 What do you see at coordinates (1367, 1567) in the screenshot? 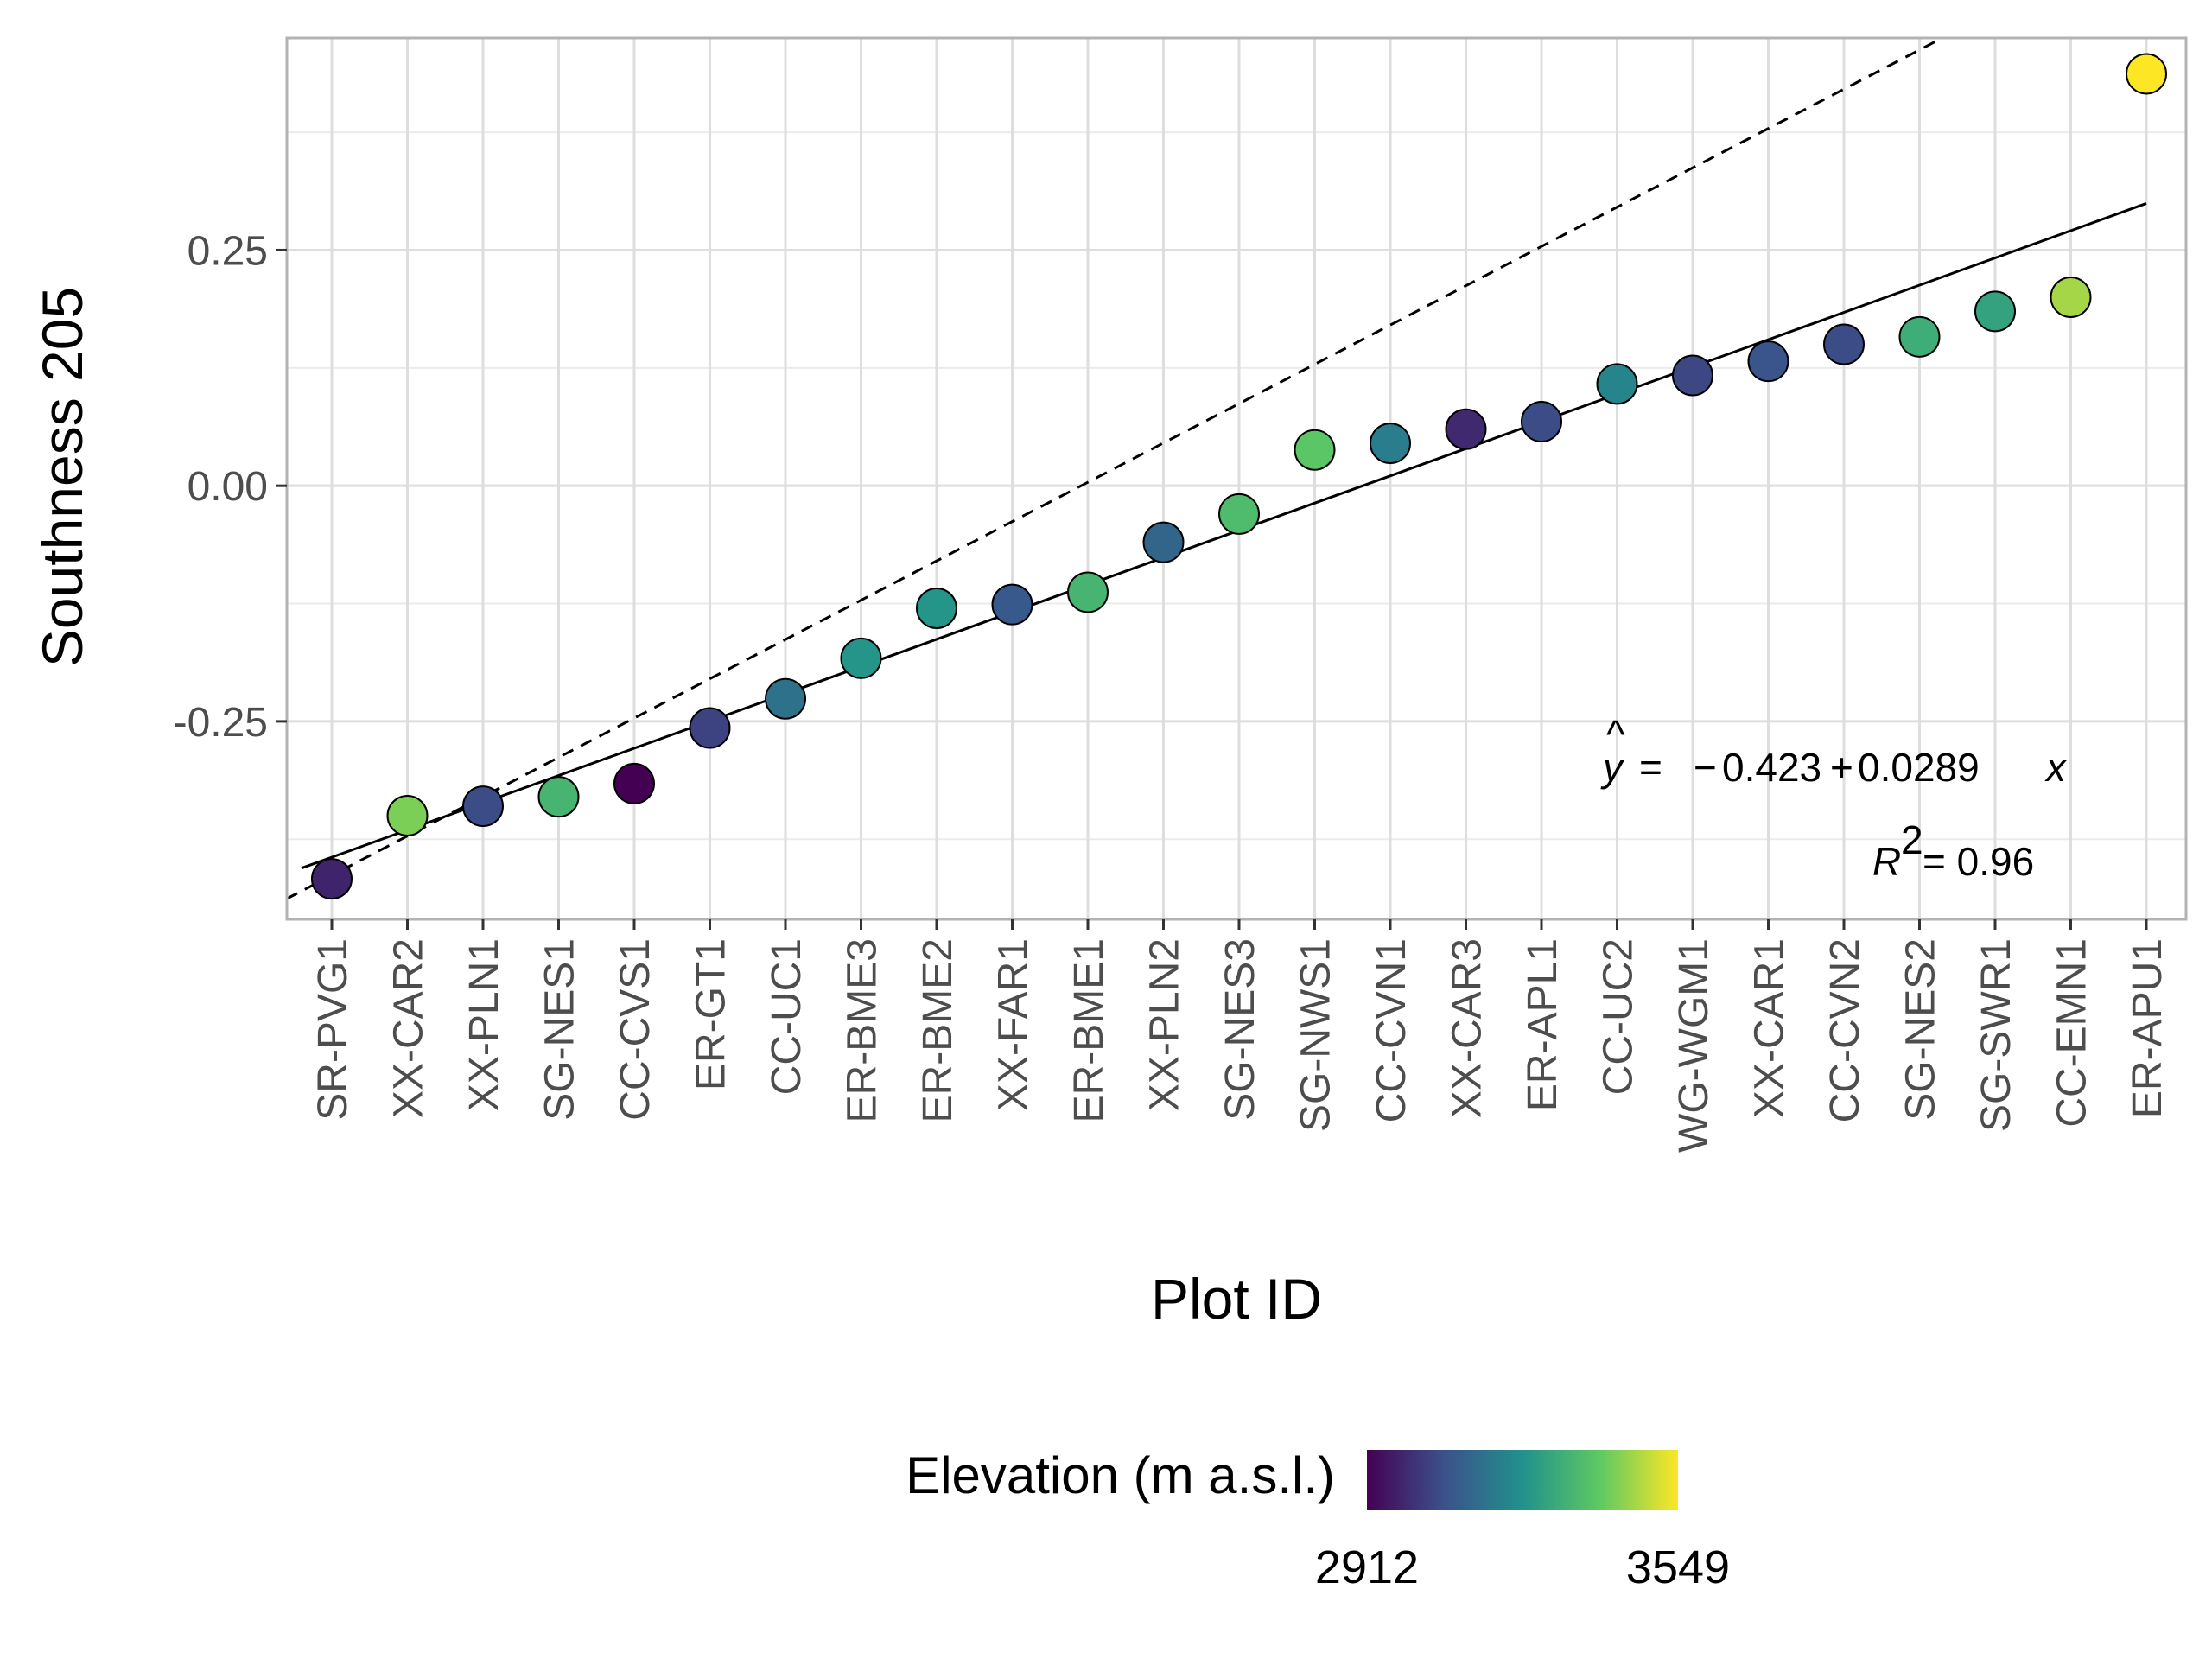
I see `legend-min-label: 2912` at bounding box center [1367, 1567].